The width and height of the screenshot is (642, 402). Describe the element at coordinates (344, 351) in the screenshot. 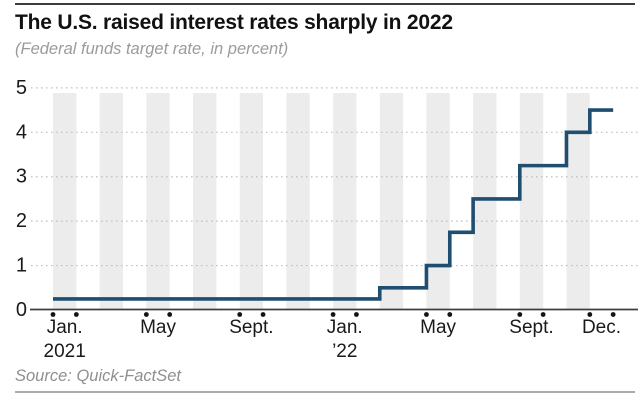

I see `x-tick-sublabel: ’22` at that location.